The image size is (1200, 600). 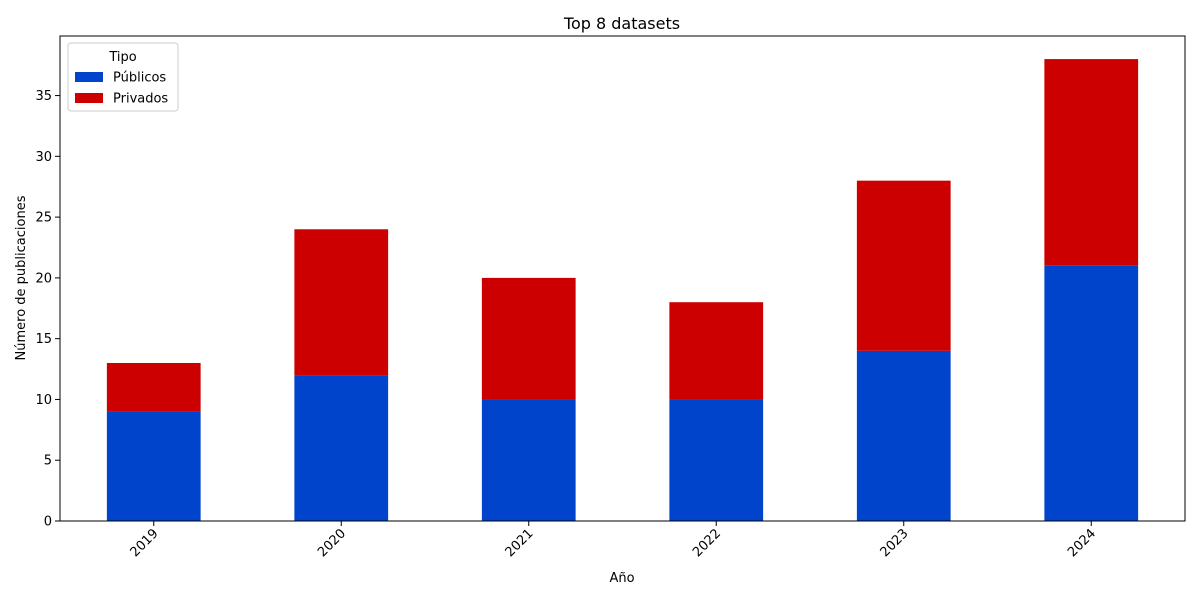 What do you see at coordinates (43, 157) in the screenshot?
I see `y-tick-label-30: 30` at bounding box center [43, 157].